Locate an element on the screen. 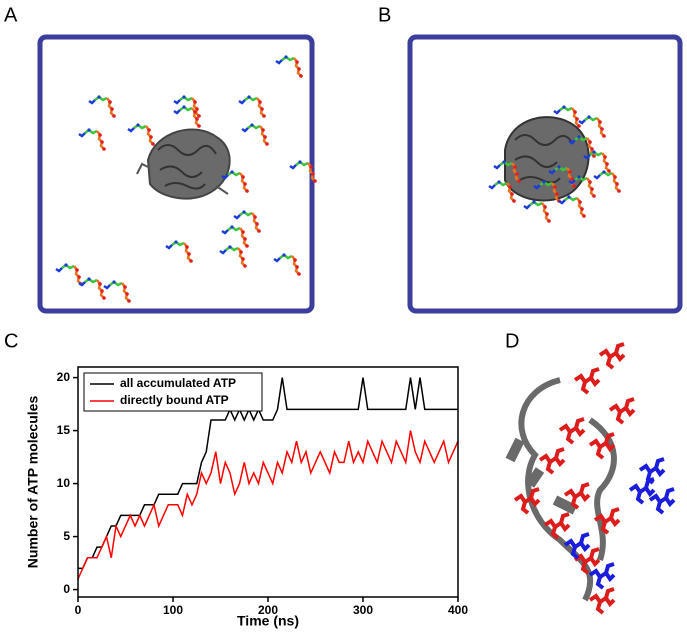 The image size is (687, 641). panel-label: D is located at coordinates (512, 341).